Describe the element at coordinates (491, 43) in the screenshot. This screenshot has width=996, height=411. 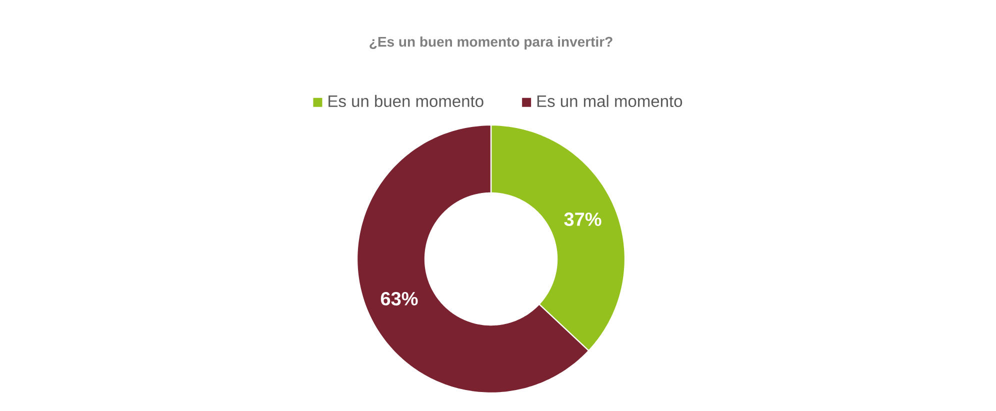
I see `chart-title: ¿Es un buen momento para invertir?` at that location.